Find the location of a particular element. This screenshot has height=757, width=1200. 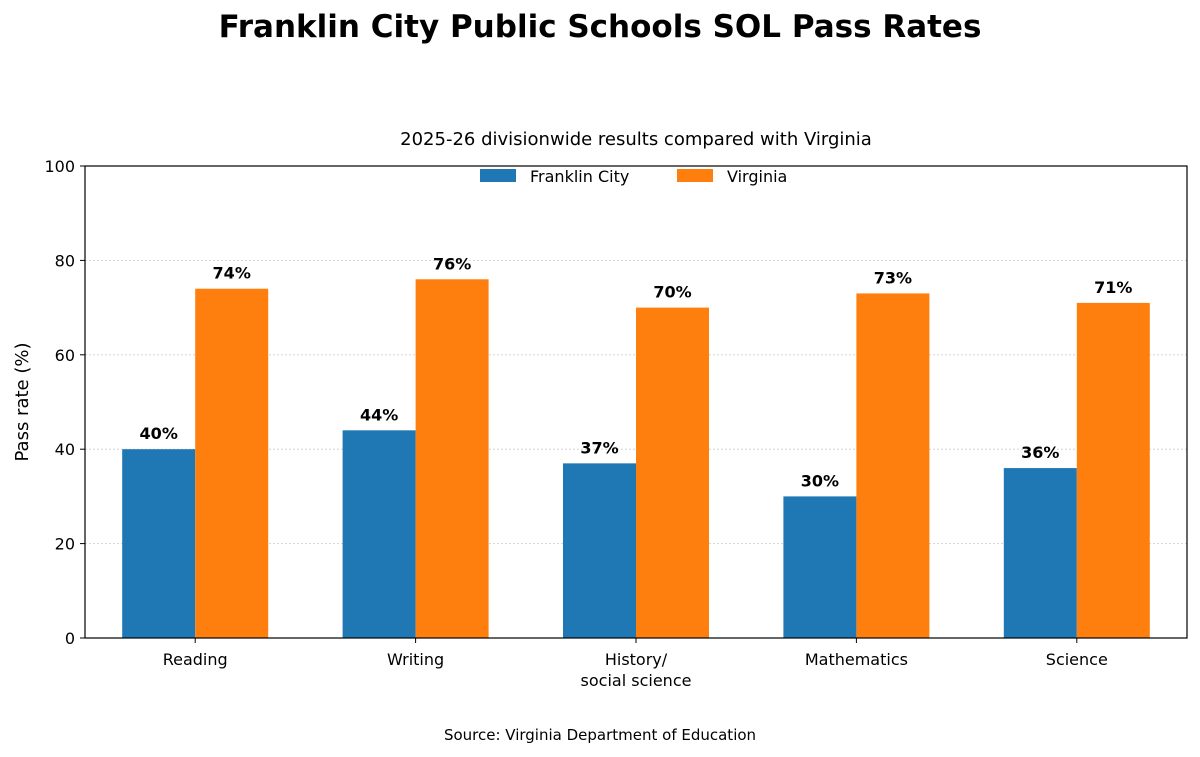

x-tick-label: social science is located at coordinates (636, 680).